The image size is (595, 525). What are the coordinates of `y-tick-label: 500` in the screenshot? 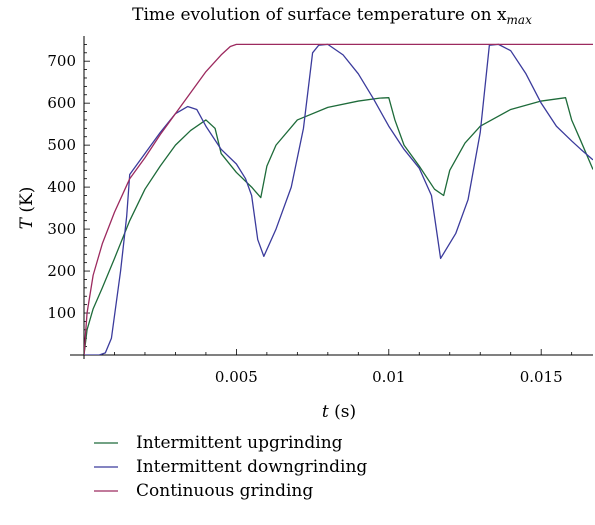 It's located at (61, 145).